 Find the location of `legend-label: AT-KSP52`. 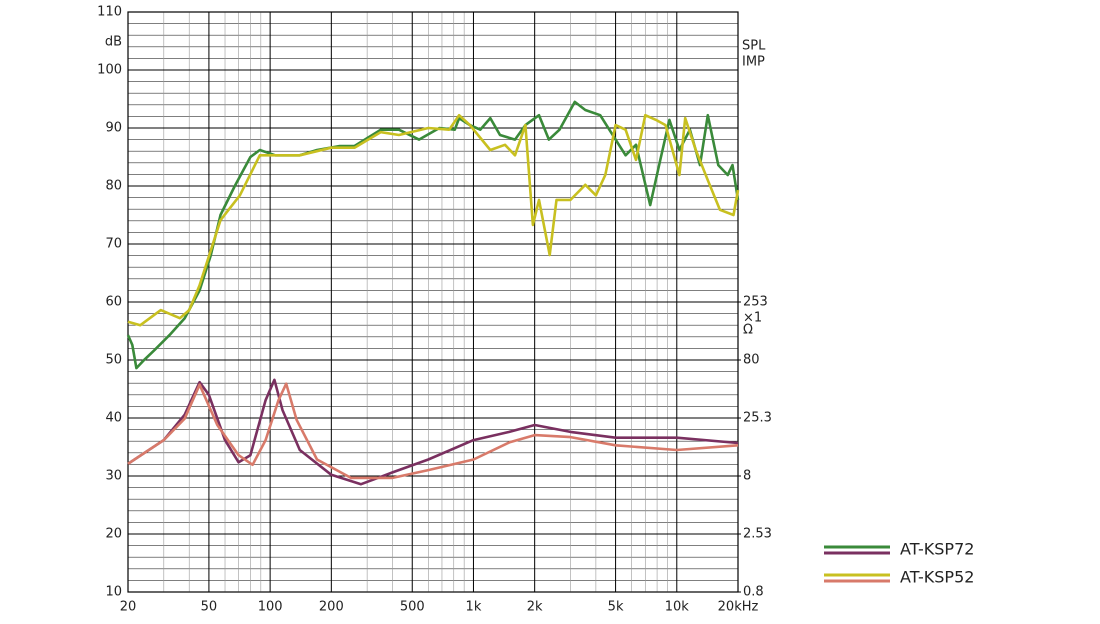

legend-label: AT-KSP52 is located at coordinates (937, 577).